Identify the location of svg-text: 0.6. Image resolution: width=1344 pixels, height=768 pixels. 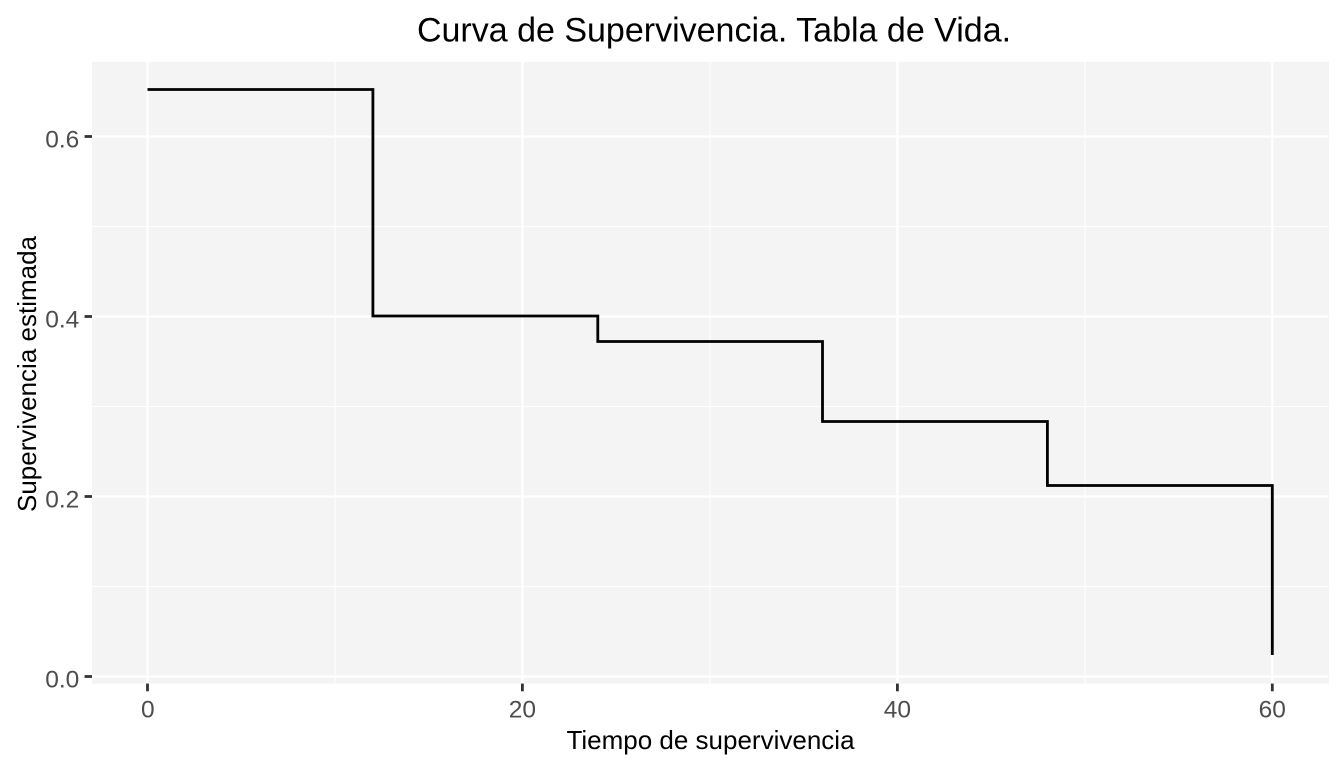
(62, 140).